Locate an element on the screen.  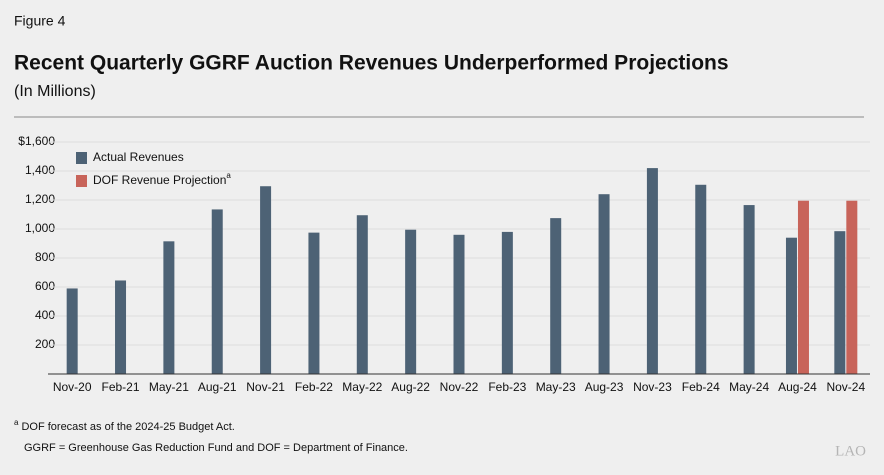
x-tick-label: Nov-22 is located at coordinates (459, 387).